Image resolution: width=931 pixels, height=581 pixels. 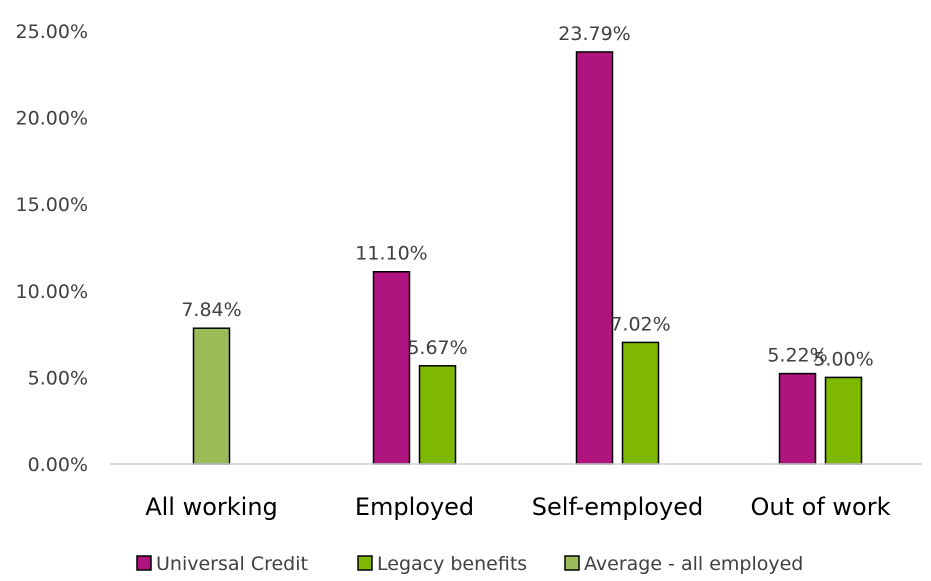 What do you see at coordinates (211, 310) in the screenshot?
I see `data-label: 7.84%` at bounding box center [211, 310].